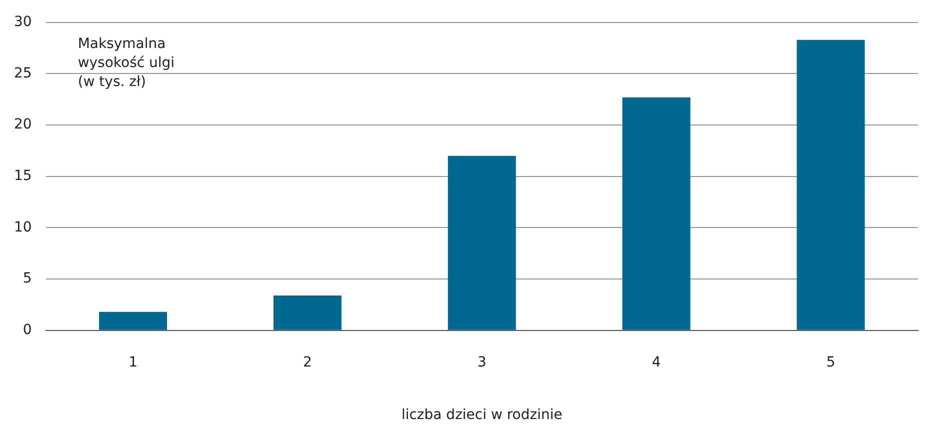 The height and width of the screenshot is (432, 930). Describe the element at coordinates (23, 227) in the screenshot. I see `y-tick-label: 10` at that location.